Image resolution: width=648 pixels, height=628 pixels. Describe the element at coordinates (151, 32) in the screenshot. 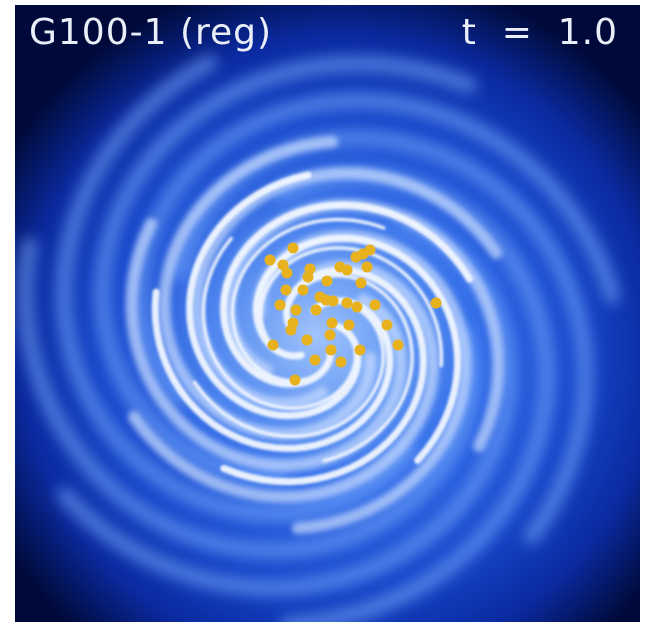

I see `simulation-title: G100-1 (reg)` at that location.